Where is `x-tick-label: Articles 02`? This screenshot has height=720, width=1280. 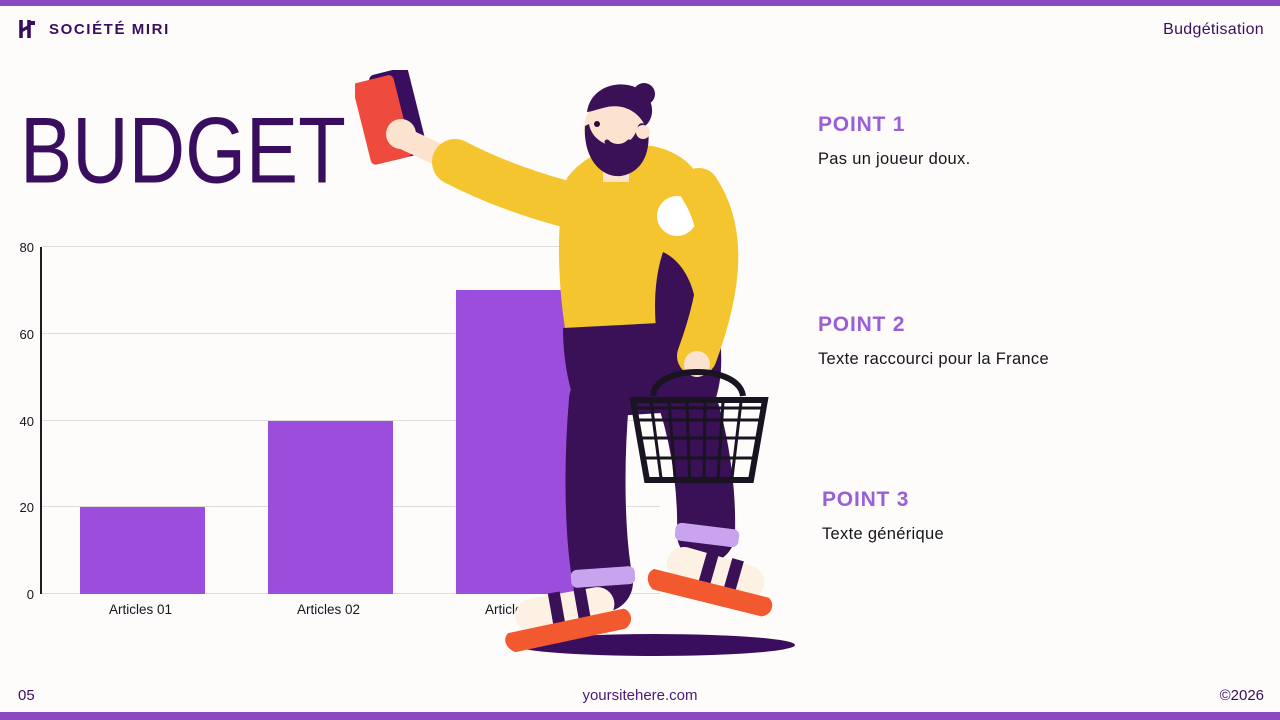 x-tick-label: Articles 02 is located at coordinates (328, 609).